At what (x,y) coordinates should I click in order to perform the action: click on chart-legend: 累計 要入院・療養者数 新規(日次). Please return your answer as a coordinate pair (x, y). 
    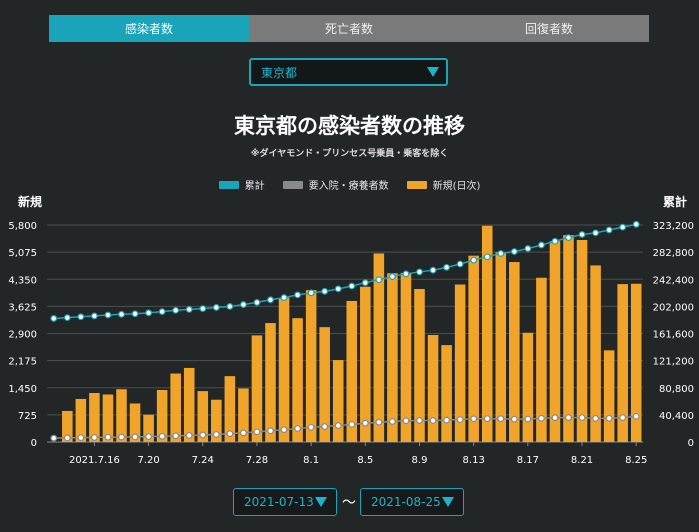
    Looking at the image, I should click on (349, 184).